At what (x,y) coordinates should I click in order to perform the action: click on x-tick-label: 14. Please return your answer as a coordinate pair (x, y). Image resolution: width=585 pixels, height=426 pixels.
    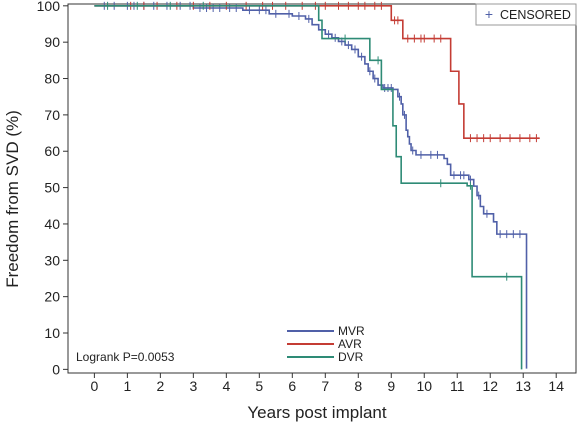
    Looking at the image, I should click on (556, 386).